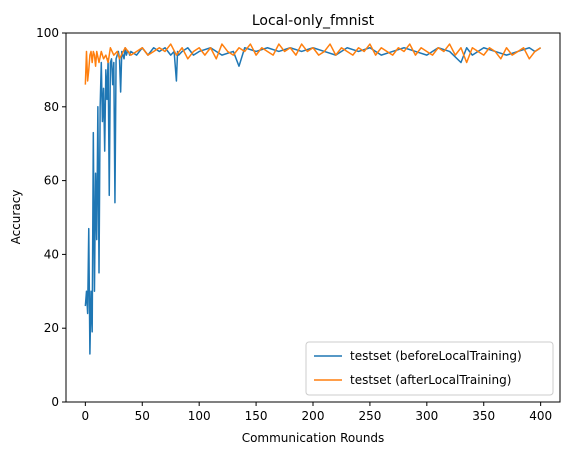  Describe the element at coordinates (436, 356) in the screenshot. I see `legend-label-before: testset (beforeLocalTraining)` at that location.